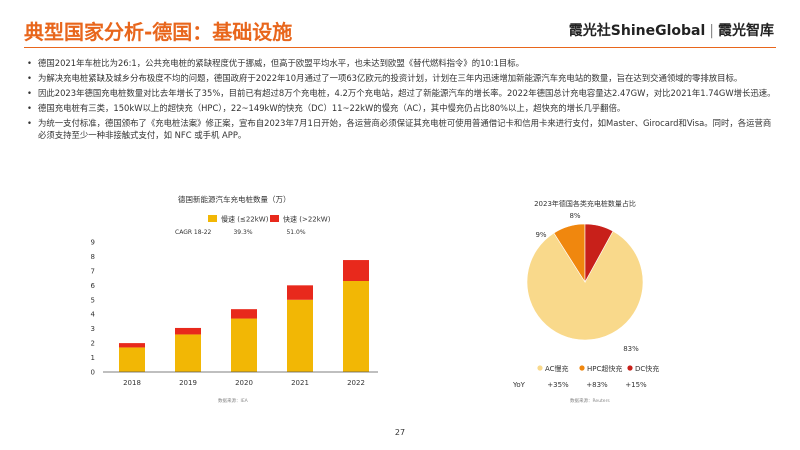  What do you see at coordinates (93, 373) in the screenshot?
I see `y-tick-label: 0` at bounding box center [93, 373].